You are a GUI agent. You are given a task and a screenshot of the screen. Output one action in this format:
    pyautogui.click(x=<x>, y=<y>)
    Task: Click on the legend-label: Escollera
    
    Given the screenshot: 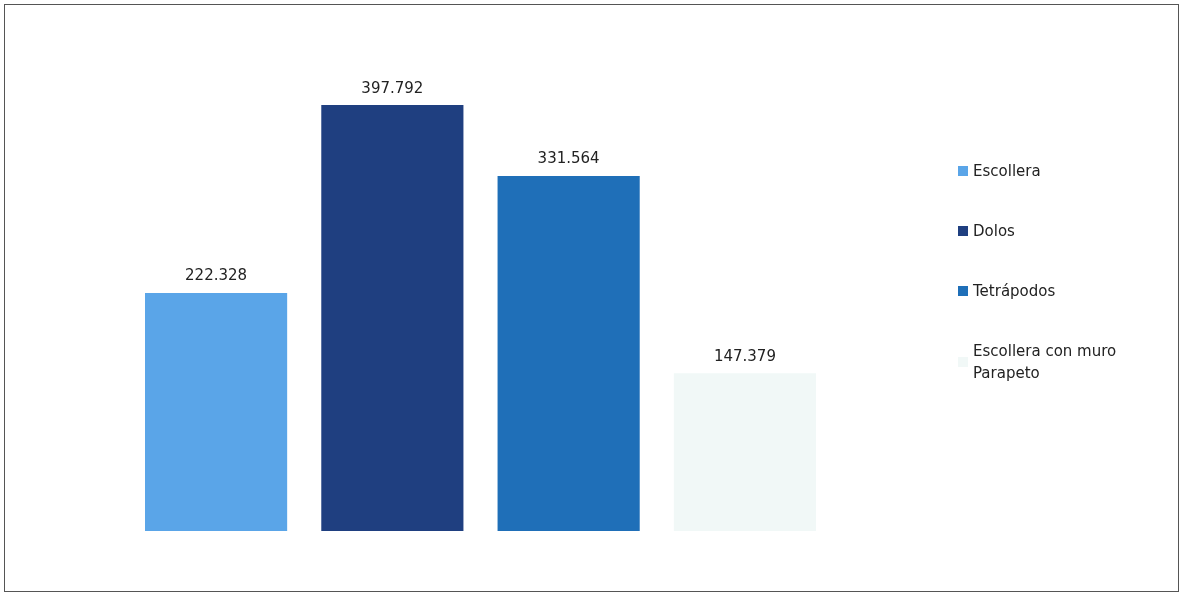 What is the action you would take?
    pyautogui.click(x=1007, y=171)
    